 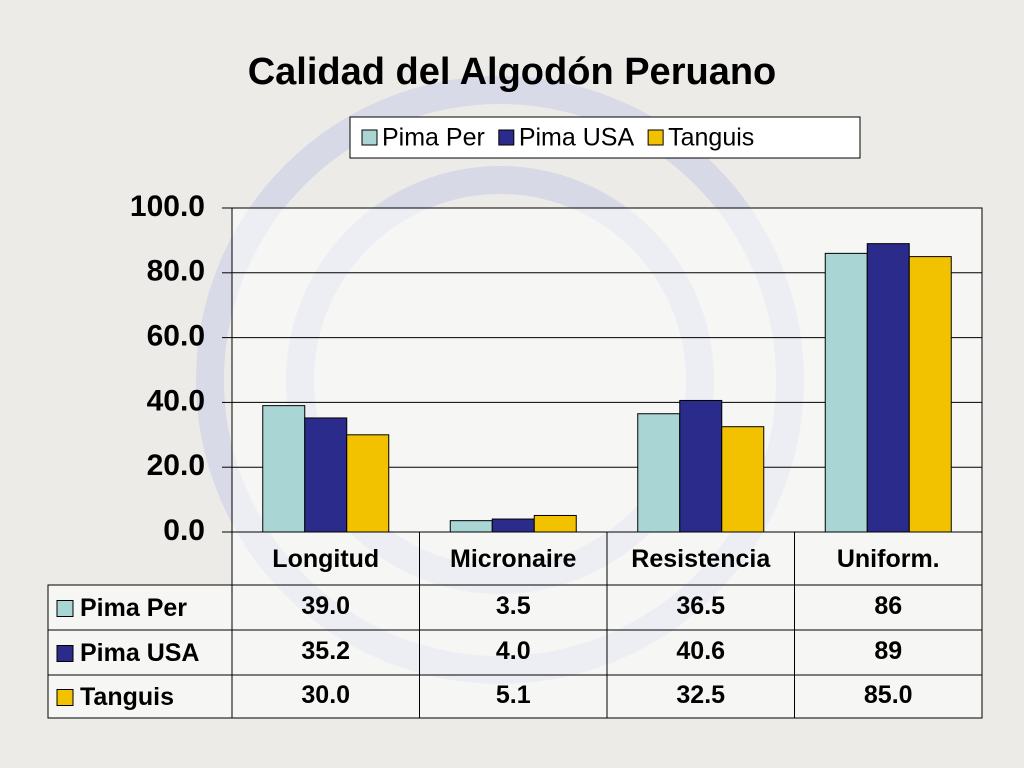 I want to click on table-cell: 85.0, so click(x=888, y=695).